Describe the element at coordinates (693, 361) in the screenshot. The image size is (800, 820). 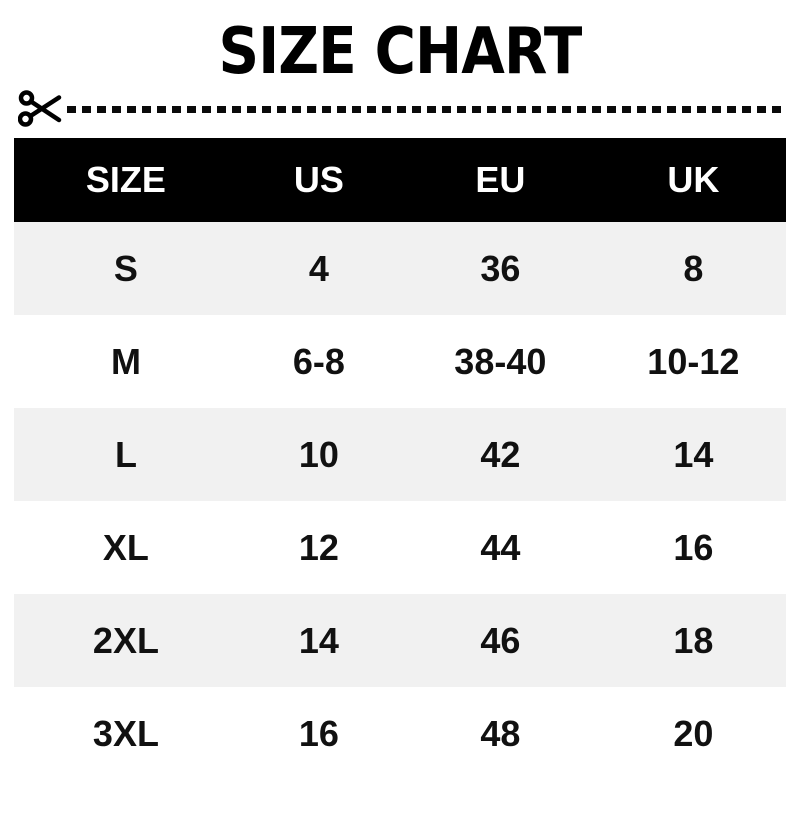
I see `uk-cell: 10-12` at that location.